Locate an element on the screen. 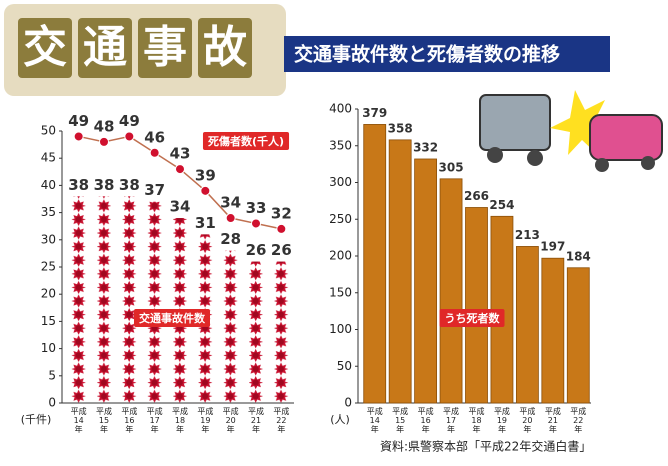 This screenshot has width=668, height=466. y-unit: (人) is located at coordinates (340, 419).